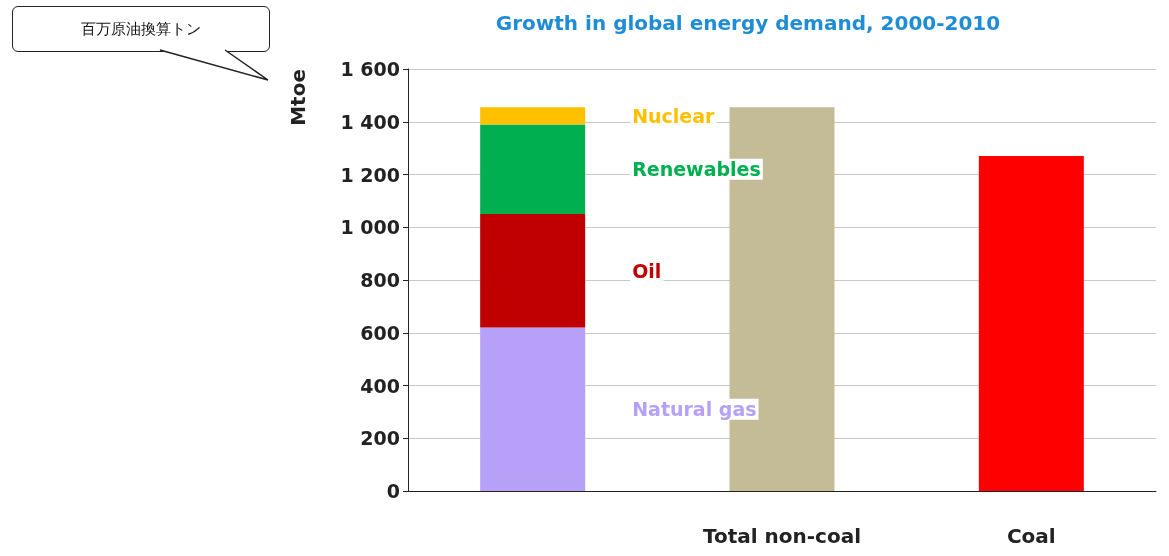  I want to click on y-tick-label: 400, so click(380, 385).